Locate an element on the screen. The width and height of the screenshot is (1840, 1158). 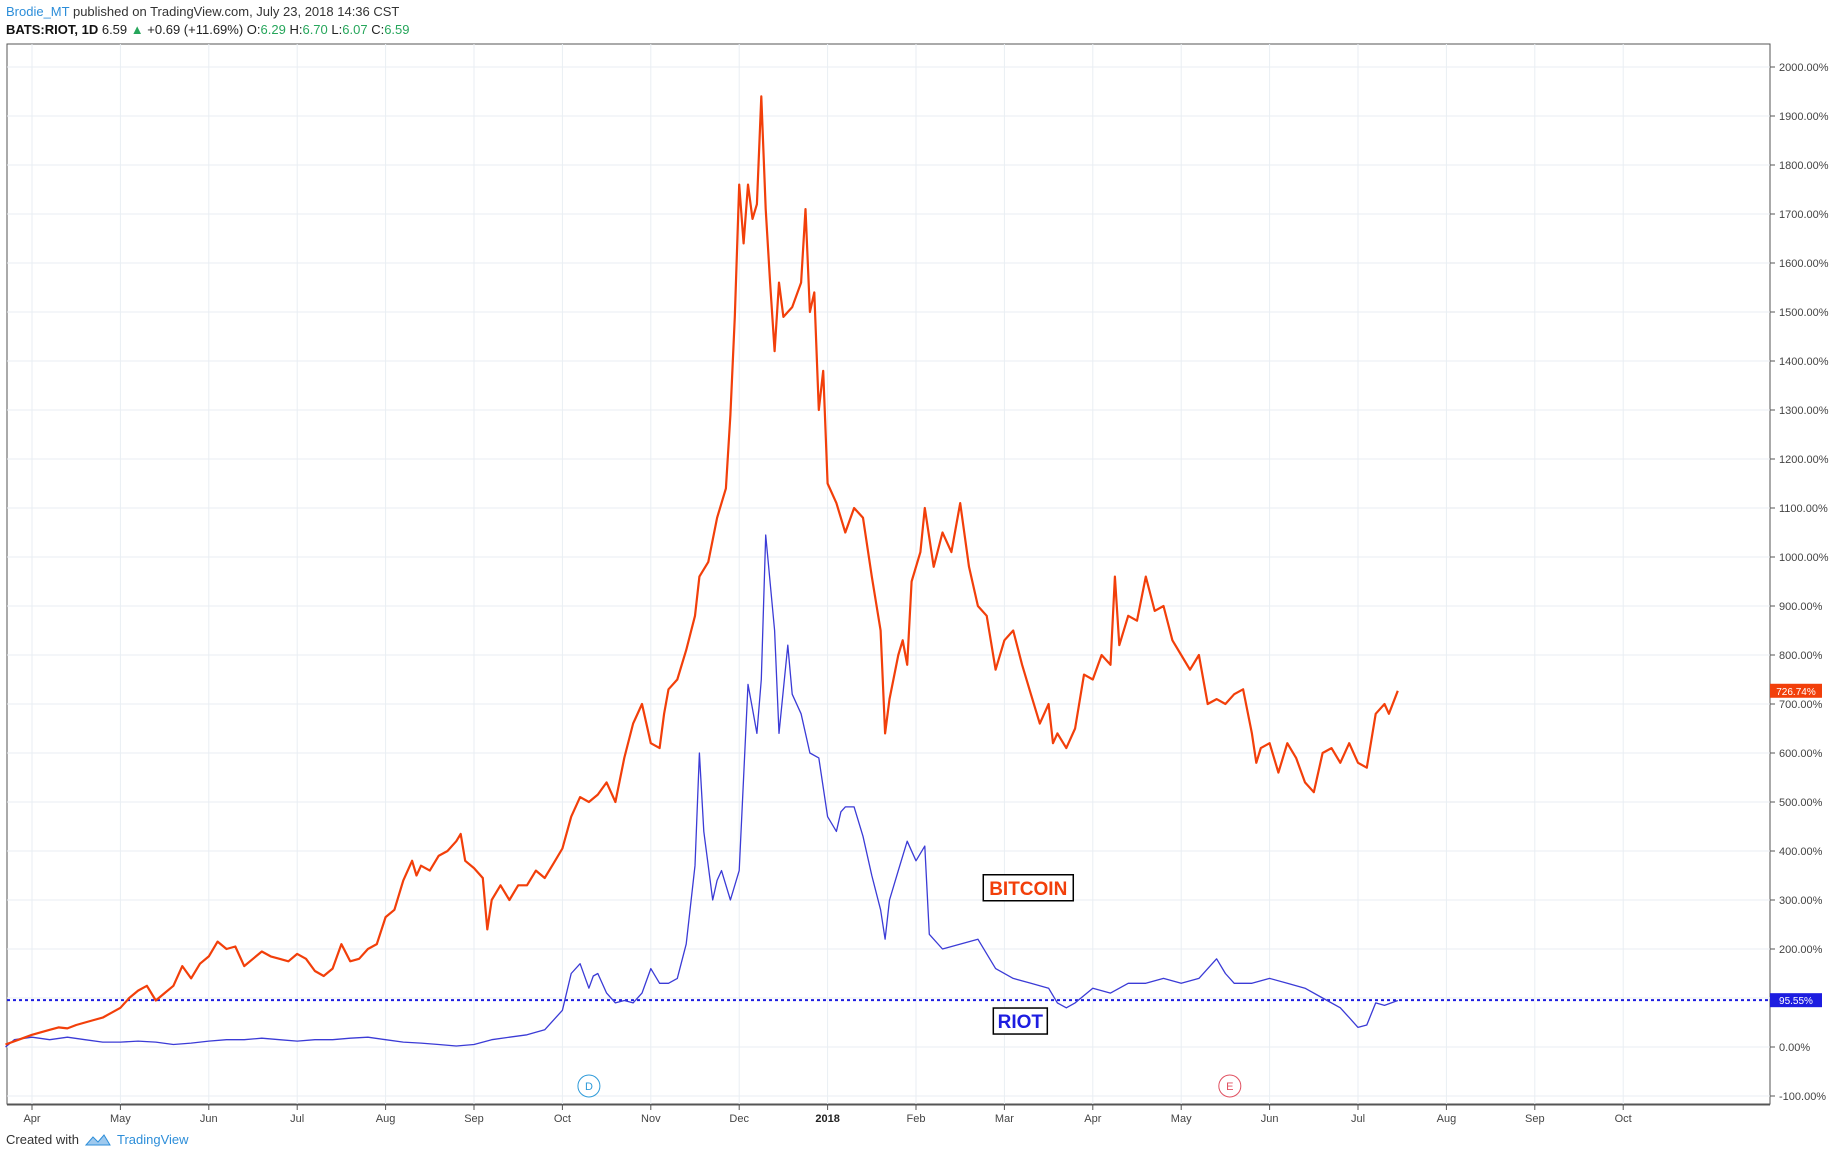
y-tick-label: 1400.00% is located at coordinates (1804, 362).